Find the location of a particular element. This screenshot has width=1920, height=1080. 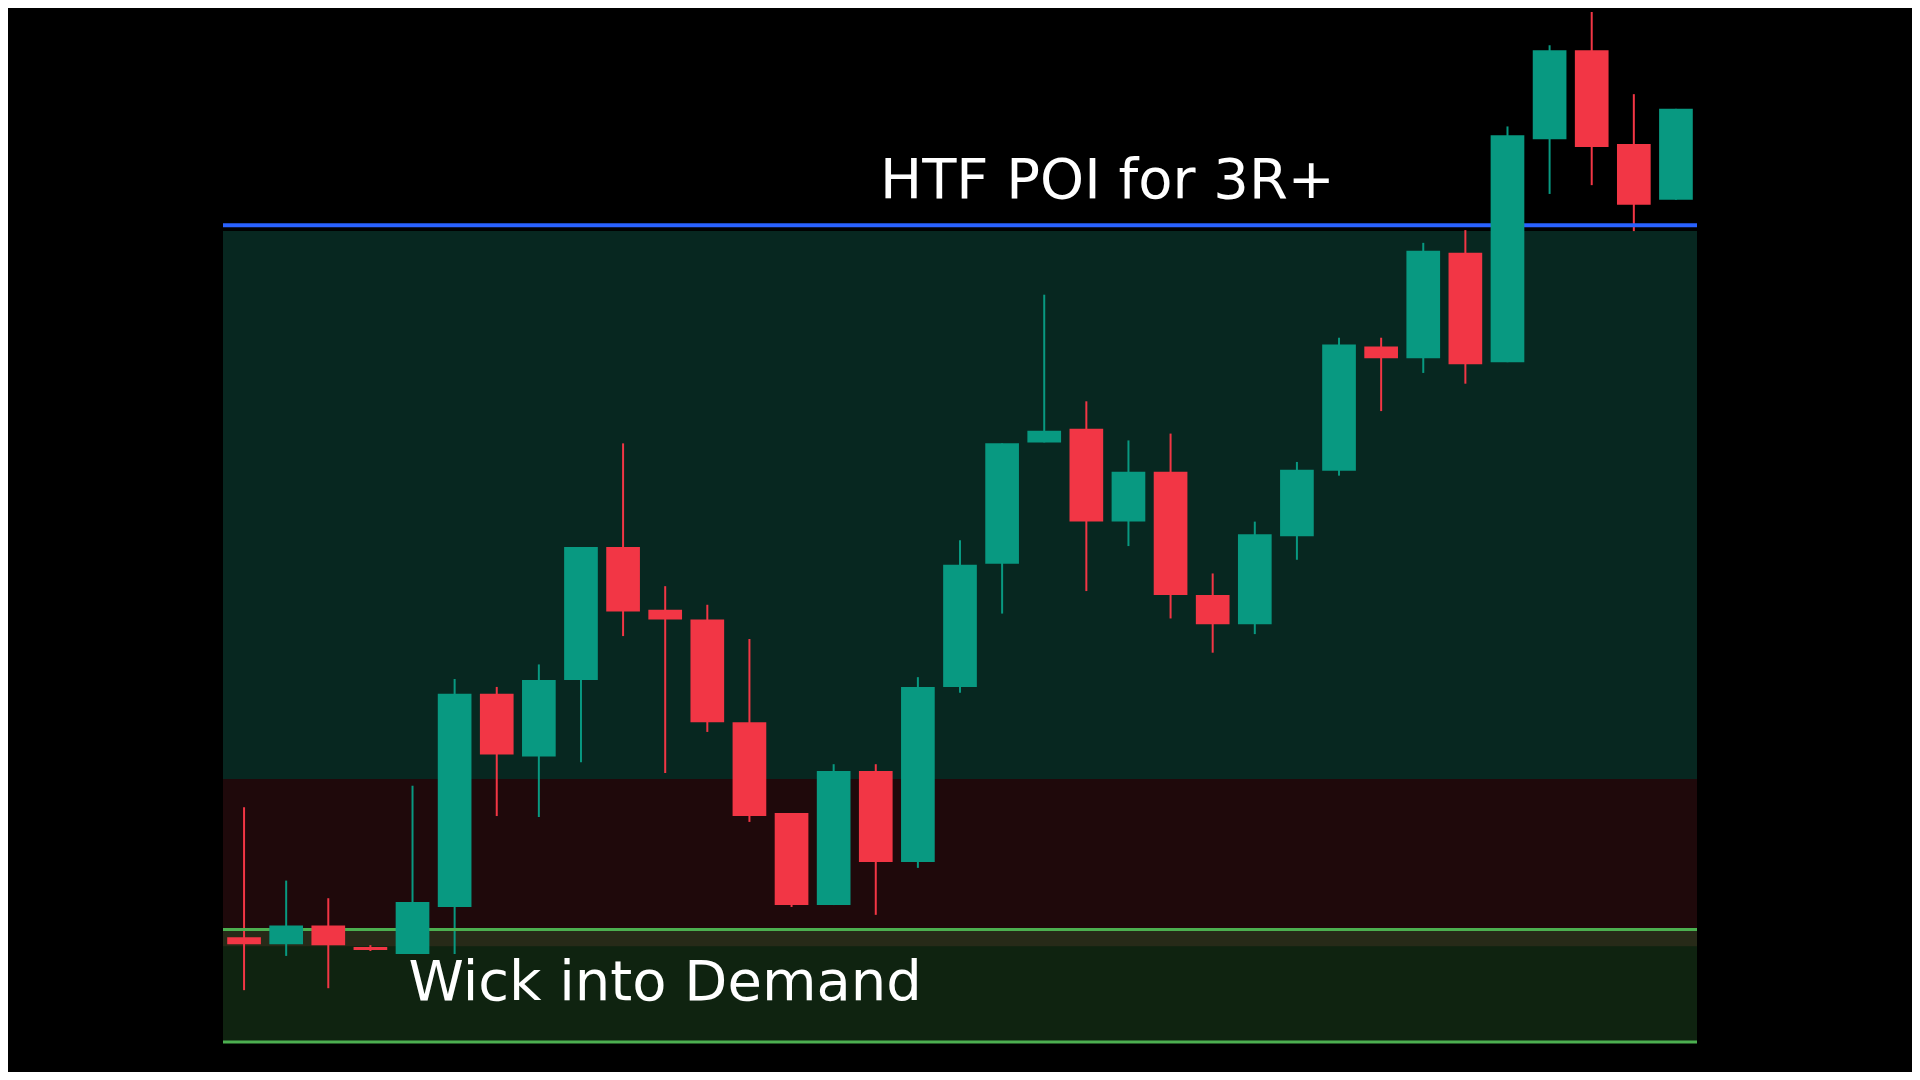

ref-line-label: HTF POI for 3R+ is located at coordinates (1107, 178).